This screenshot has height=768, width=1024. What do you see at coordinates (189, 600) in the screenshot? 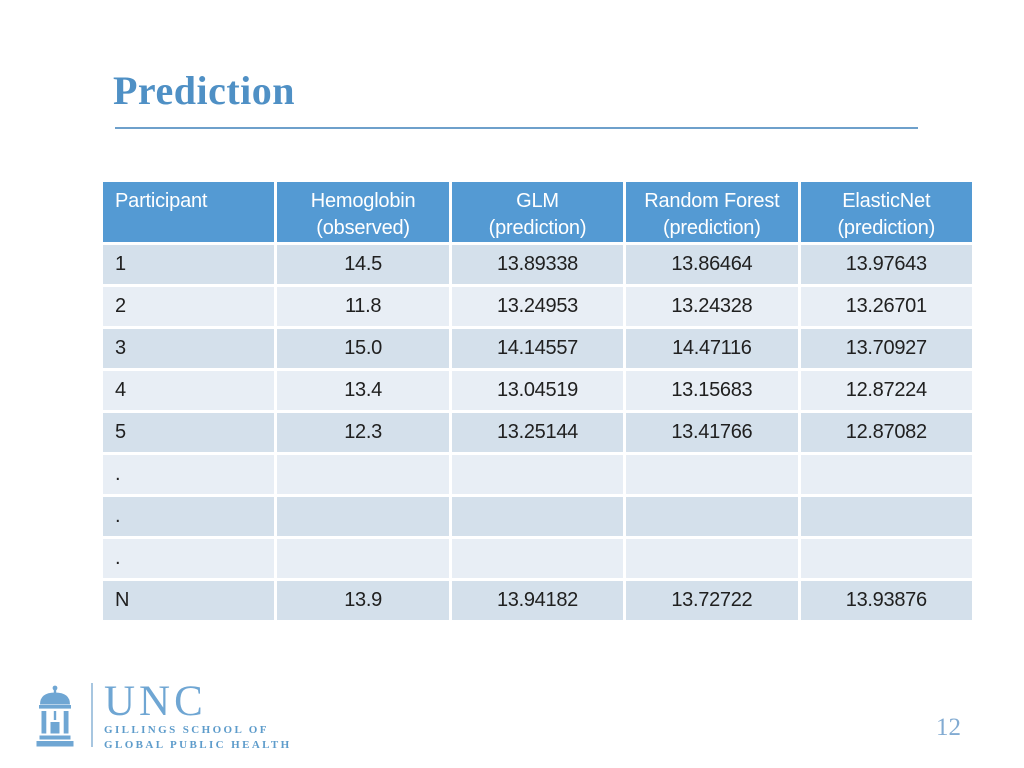
I see `participant-cell: N` at bounding box center [189, 600].